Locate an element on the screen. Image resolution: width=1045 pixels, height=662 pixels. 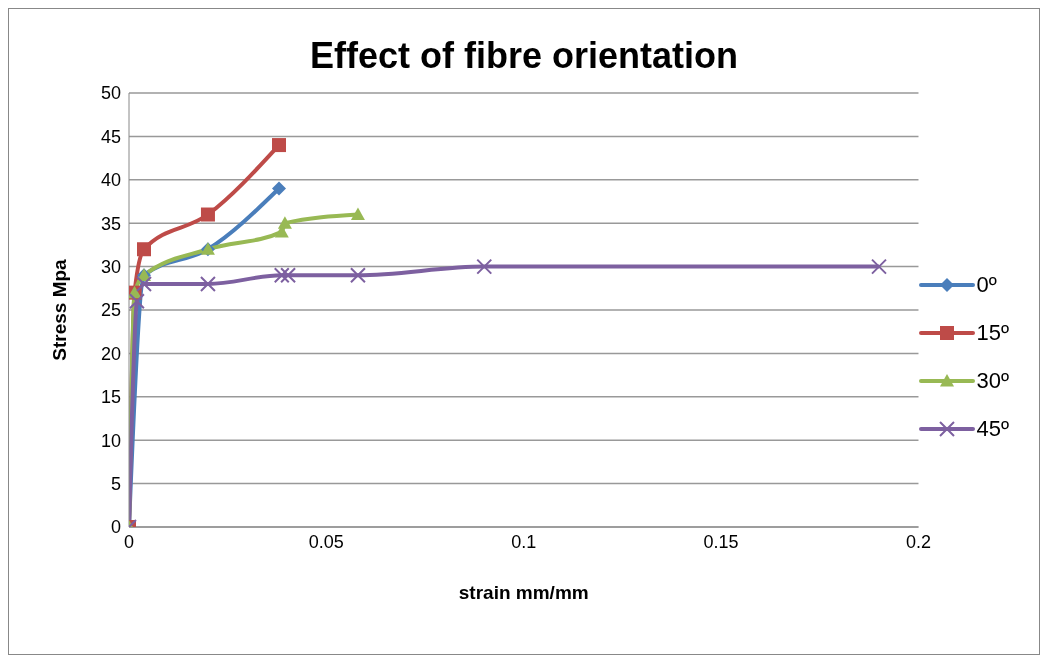
y-tick-label: 40 is located at coordinates (110, 180).